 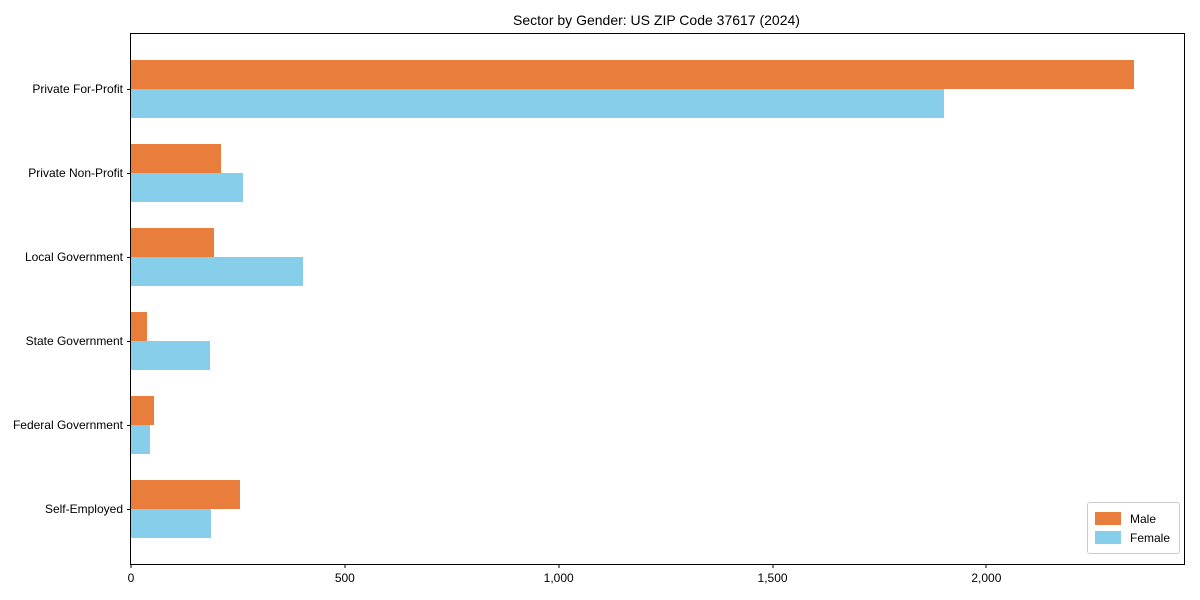 What do you see at coordinates (83, 509) in the screenshot?
I see `y-tick-label-self-employed: Self-Employed` at bounding box center [83, 509].